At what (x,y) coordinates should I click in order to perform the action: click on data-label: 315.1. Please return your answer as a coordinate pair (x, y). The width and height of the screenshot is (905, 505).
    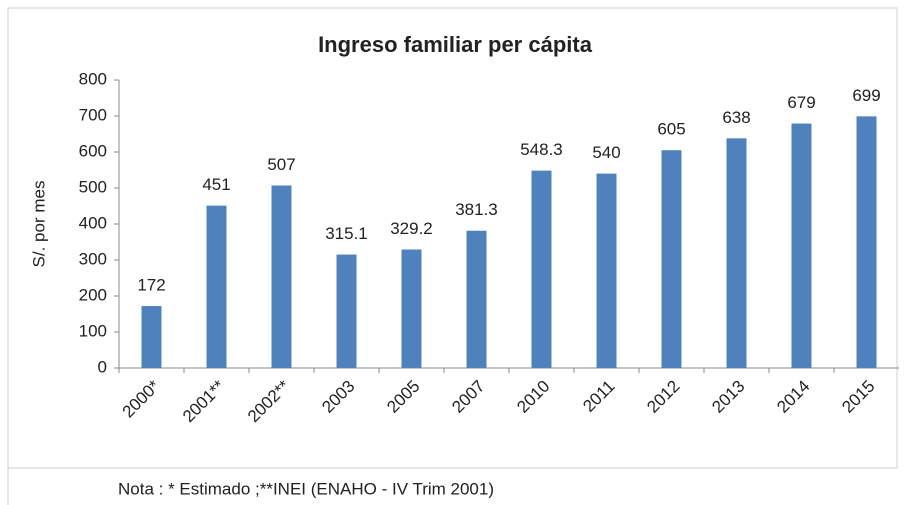
    Looking at the image, I should click on (346, 233).